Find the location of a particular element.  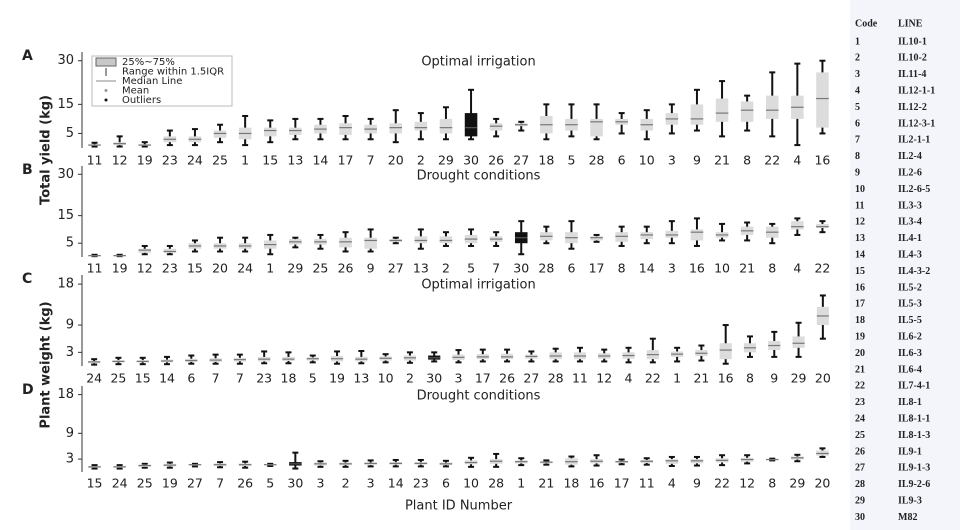

x-tick-label: 6 is located at coordinates (446, 483).